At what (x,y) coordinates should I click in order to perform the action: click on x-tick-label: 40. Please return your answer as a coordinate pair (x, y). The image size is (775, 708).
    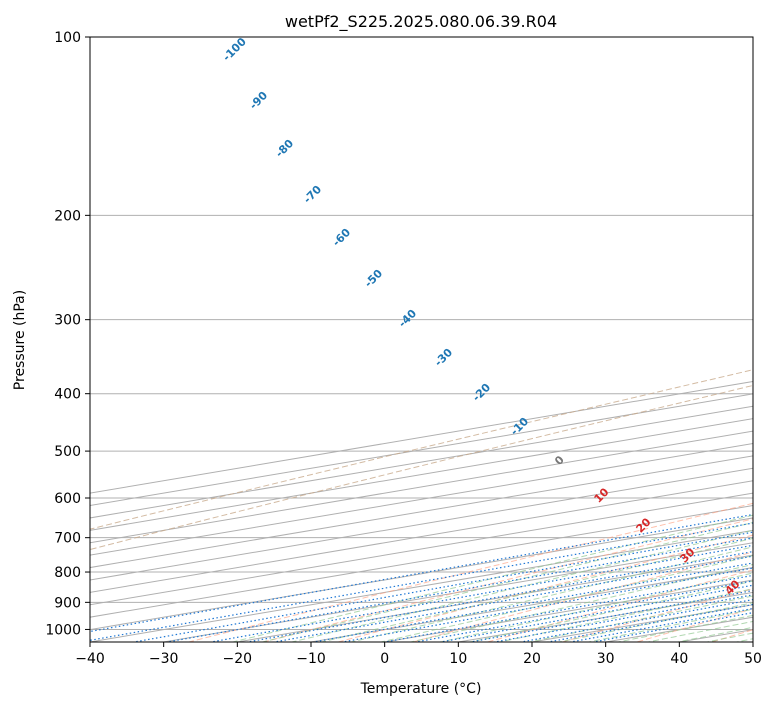
    Looking at the image, I should click on (679, 659).